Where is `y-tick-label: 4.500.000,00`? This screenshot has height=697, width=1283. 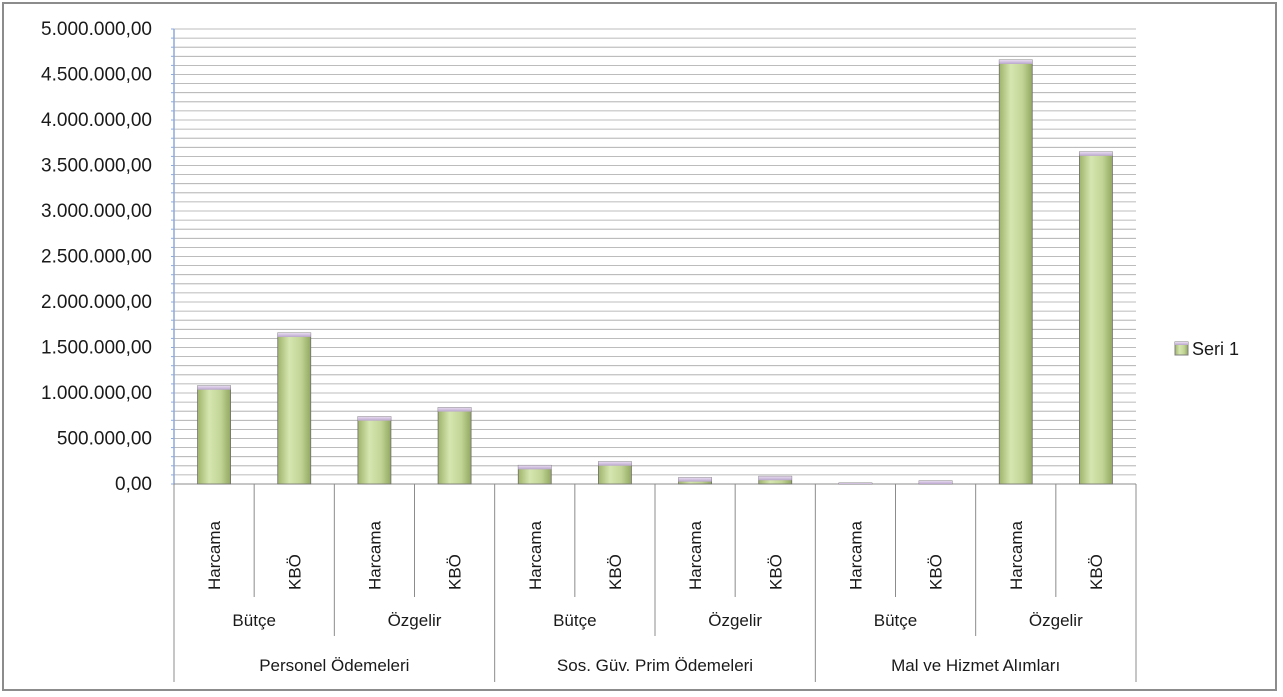 y-tick-label: 4.500.000,00 is located at coordinates (96, 75).